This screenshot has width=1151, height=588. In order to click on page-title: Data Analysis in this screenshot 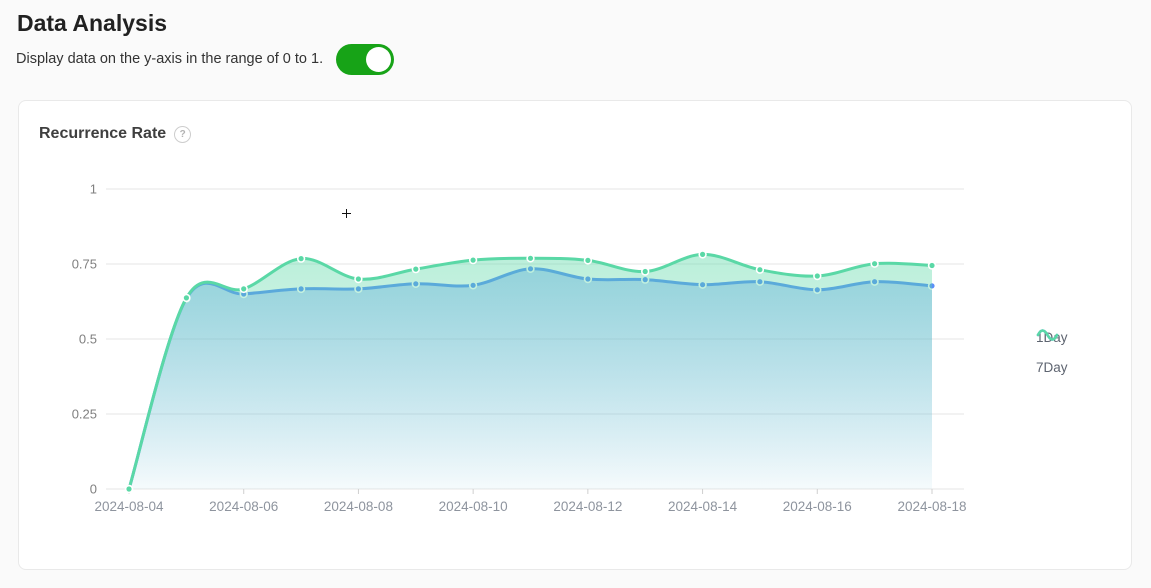, I will do `click(92, 23)`.